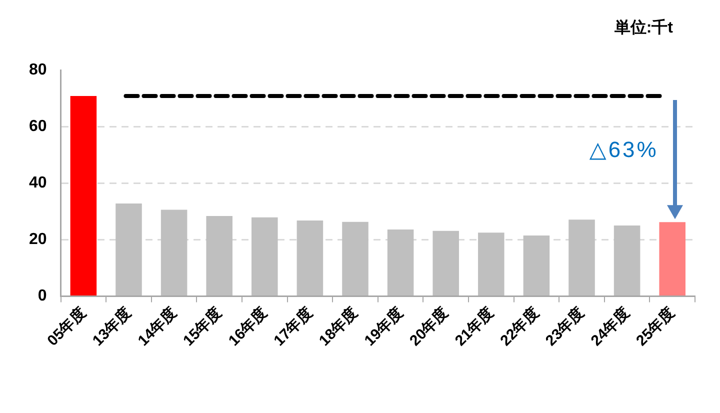 The image size is (720, 413). I want to click on y-tick-label: 40, so click(38, 183).